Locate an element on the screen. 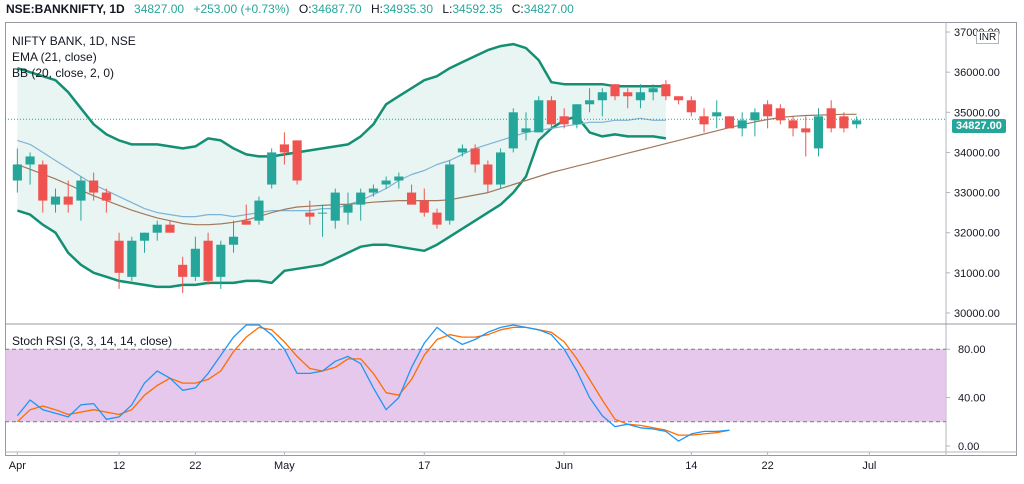 This screenshot has width=1024, height=484. time-tick-label: May is located at coordinates (284, 466).